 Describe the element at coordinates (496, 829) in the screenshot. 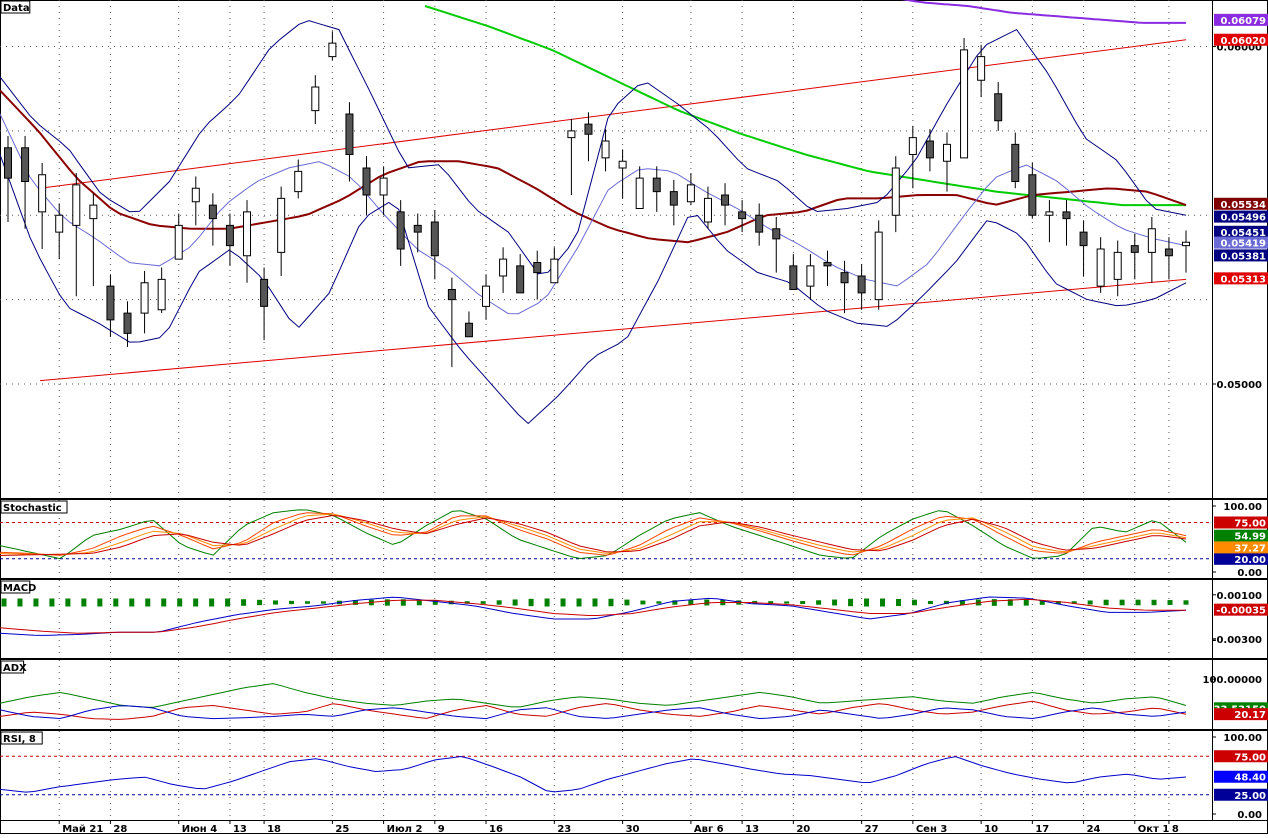

I see `time-tick-label: 16` at that location.